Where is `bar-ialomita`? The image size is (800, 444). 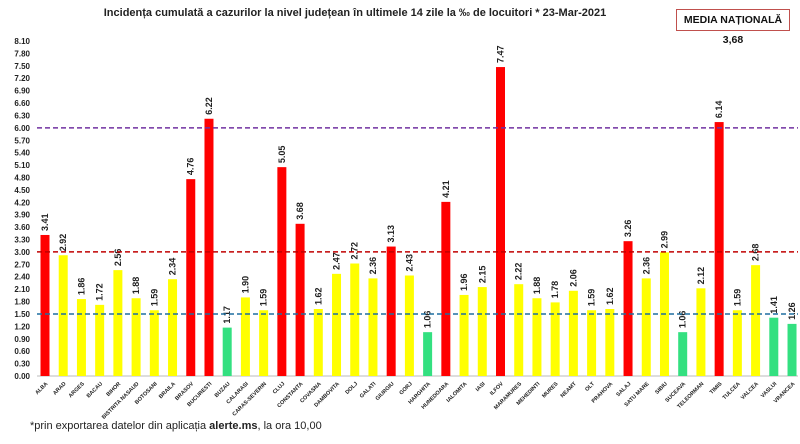 bar-ialomita is located at coordinates (464, 335).